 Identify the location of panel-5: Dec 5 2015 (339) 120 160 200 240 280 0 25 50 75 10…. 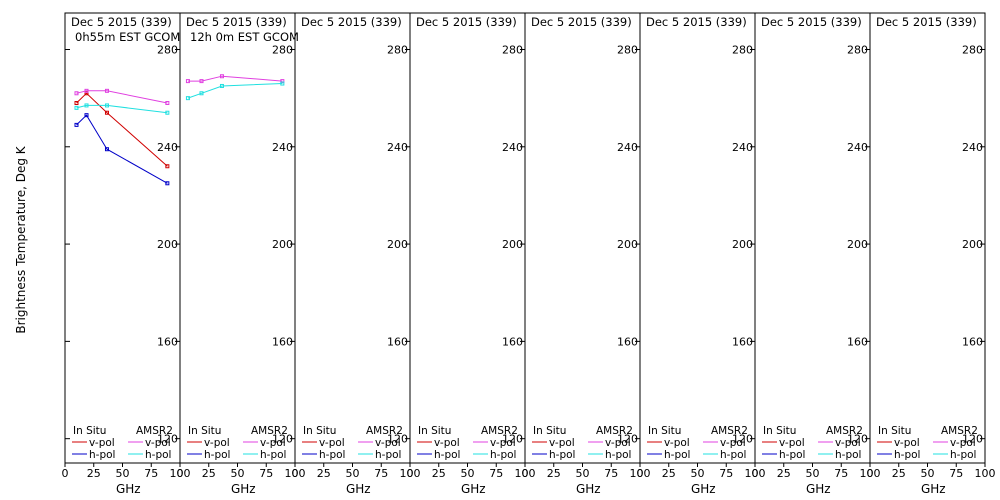
(586, 254).